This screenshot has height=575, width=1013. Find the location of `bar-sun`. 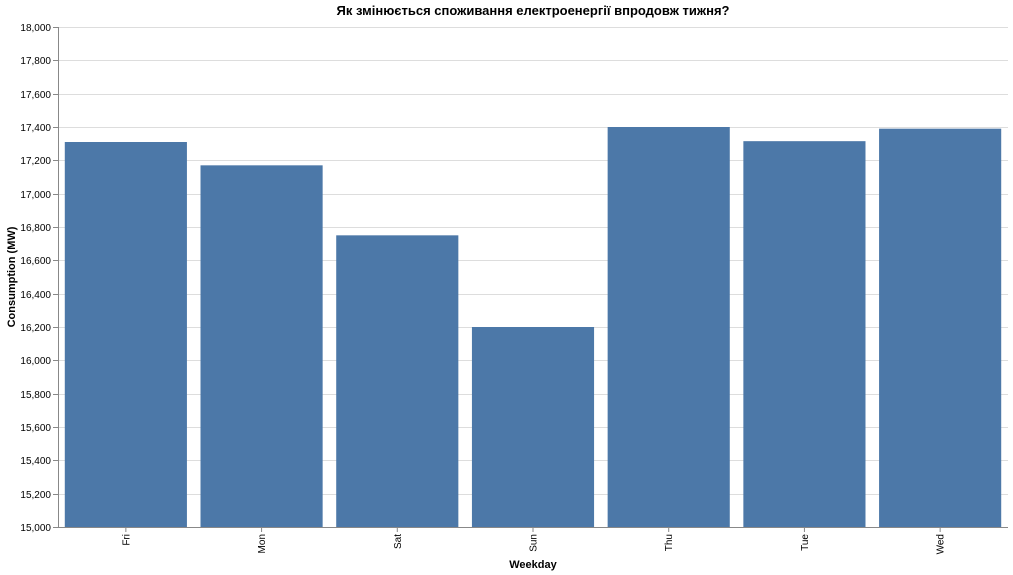

bar-sun is located at coordinates (533, 427).